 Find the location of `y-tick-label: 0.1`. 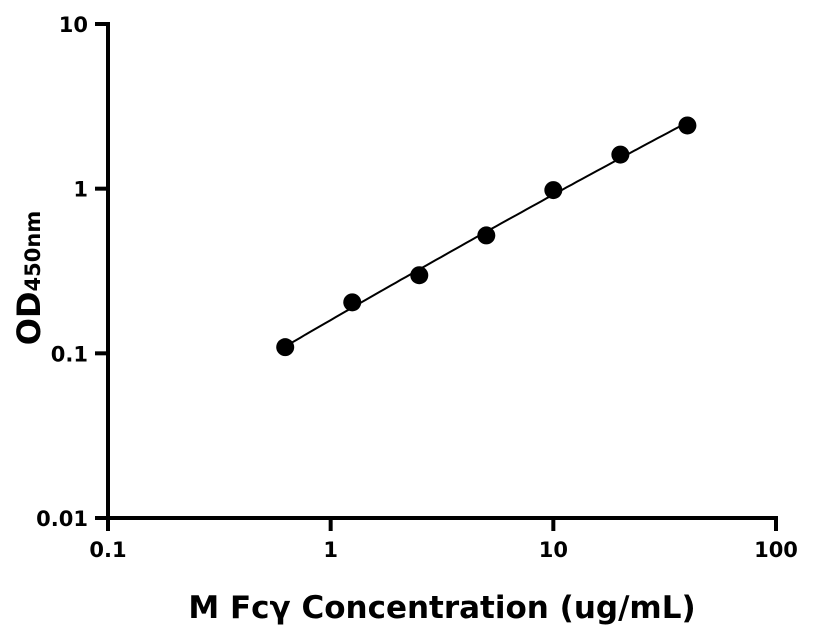

y-tick-label: 0.1 is located at coordinates (69, 354).